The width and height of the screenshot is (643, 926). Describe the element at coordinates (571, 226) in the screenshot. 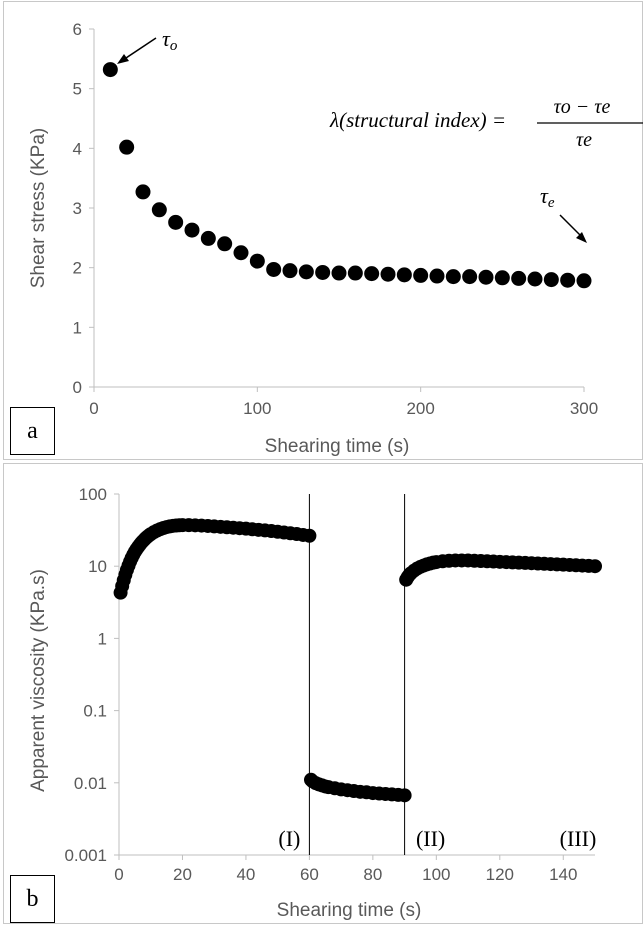

I see `tau-e-arrow-line` at that location.